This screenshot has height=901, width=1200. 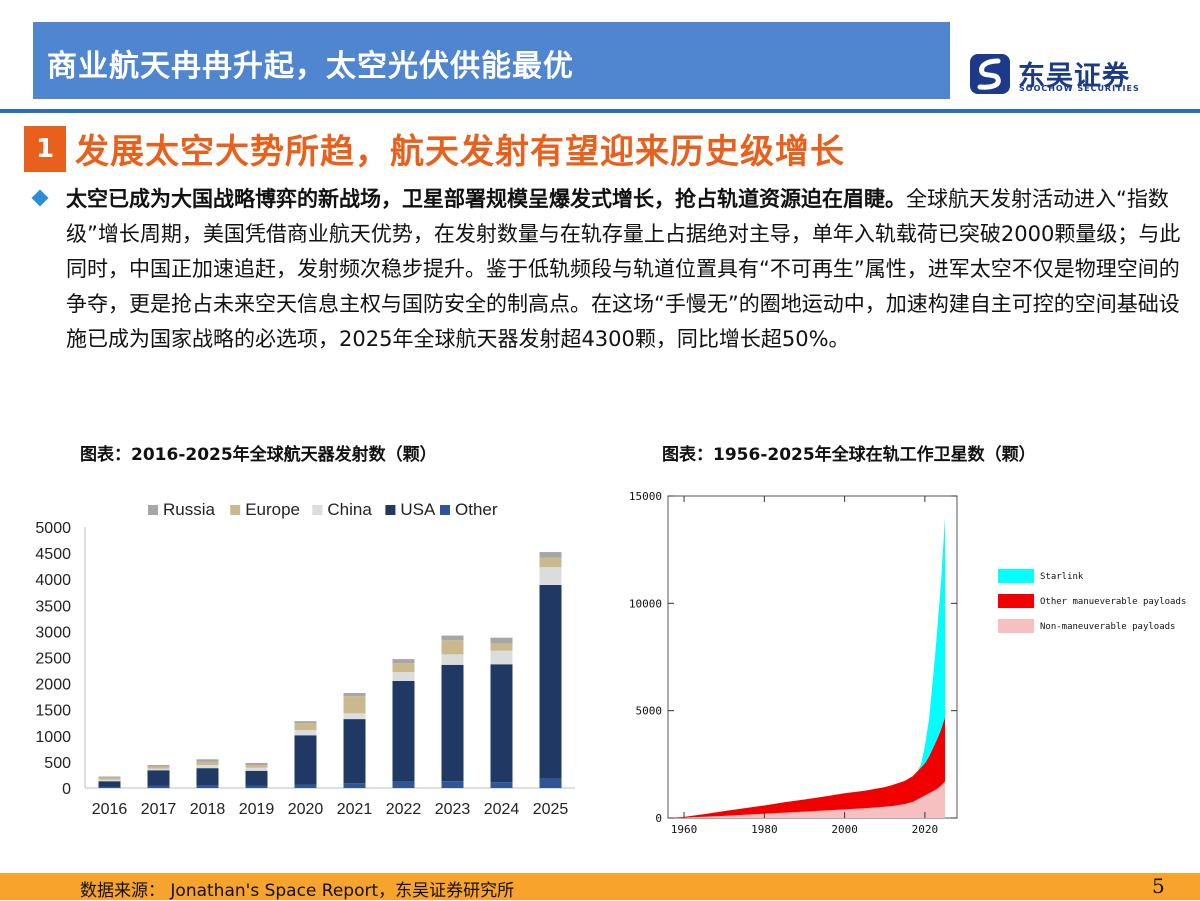 What do you see at coordinates (45, 149) in the screenshot?
I see `section-number: 1` at bounding box center [45, 149].